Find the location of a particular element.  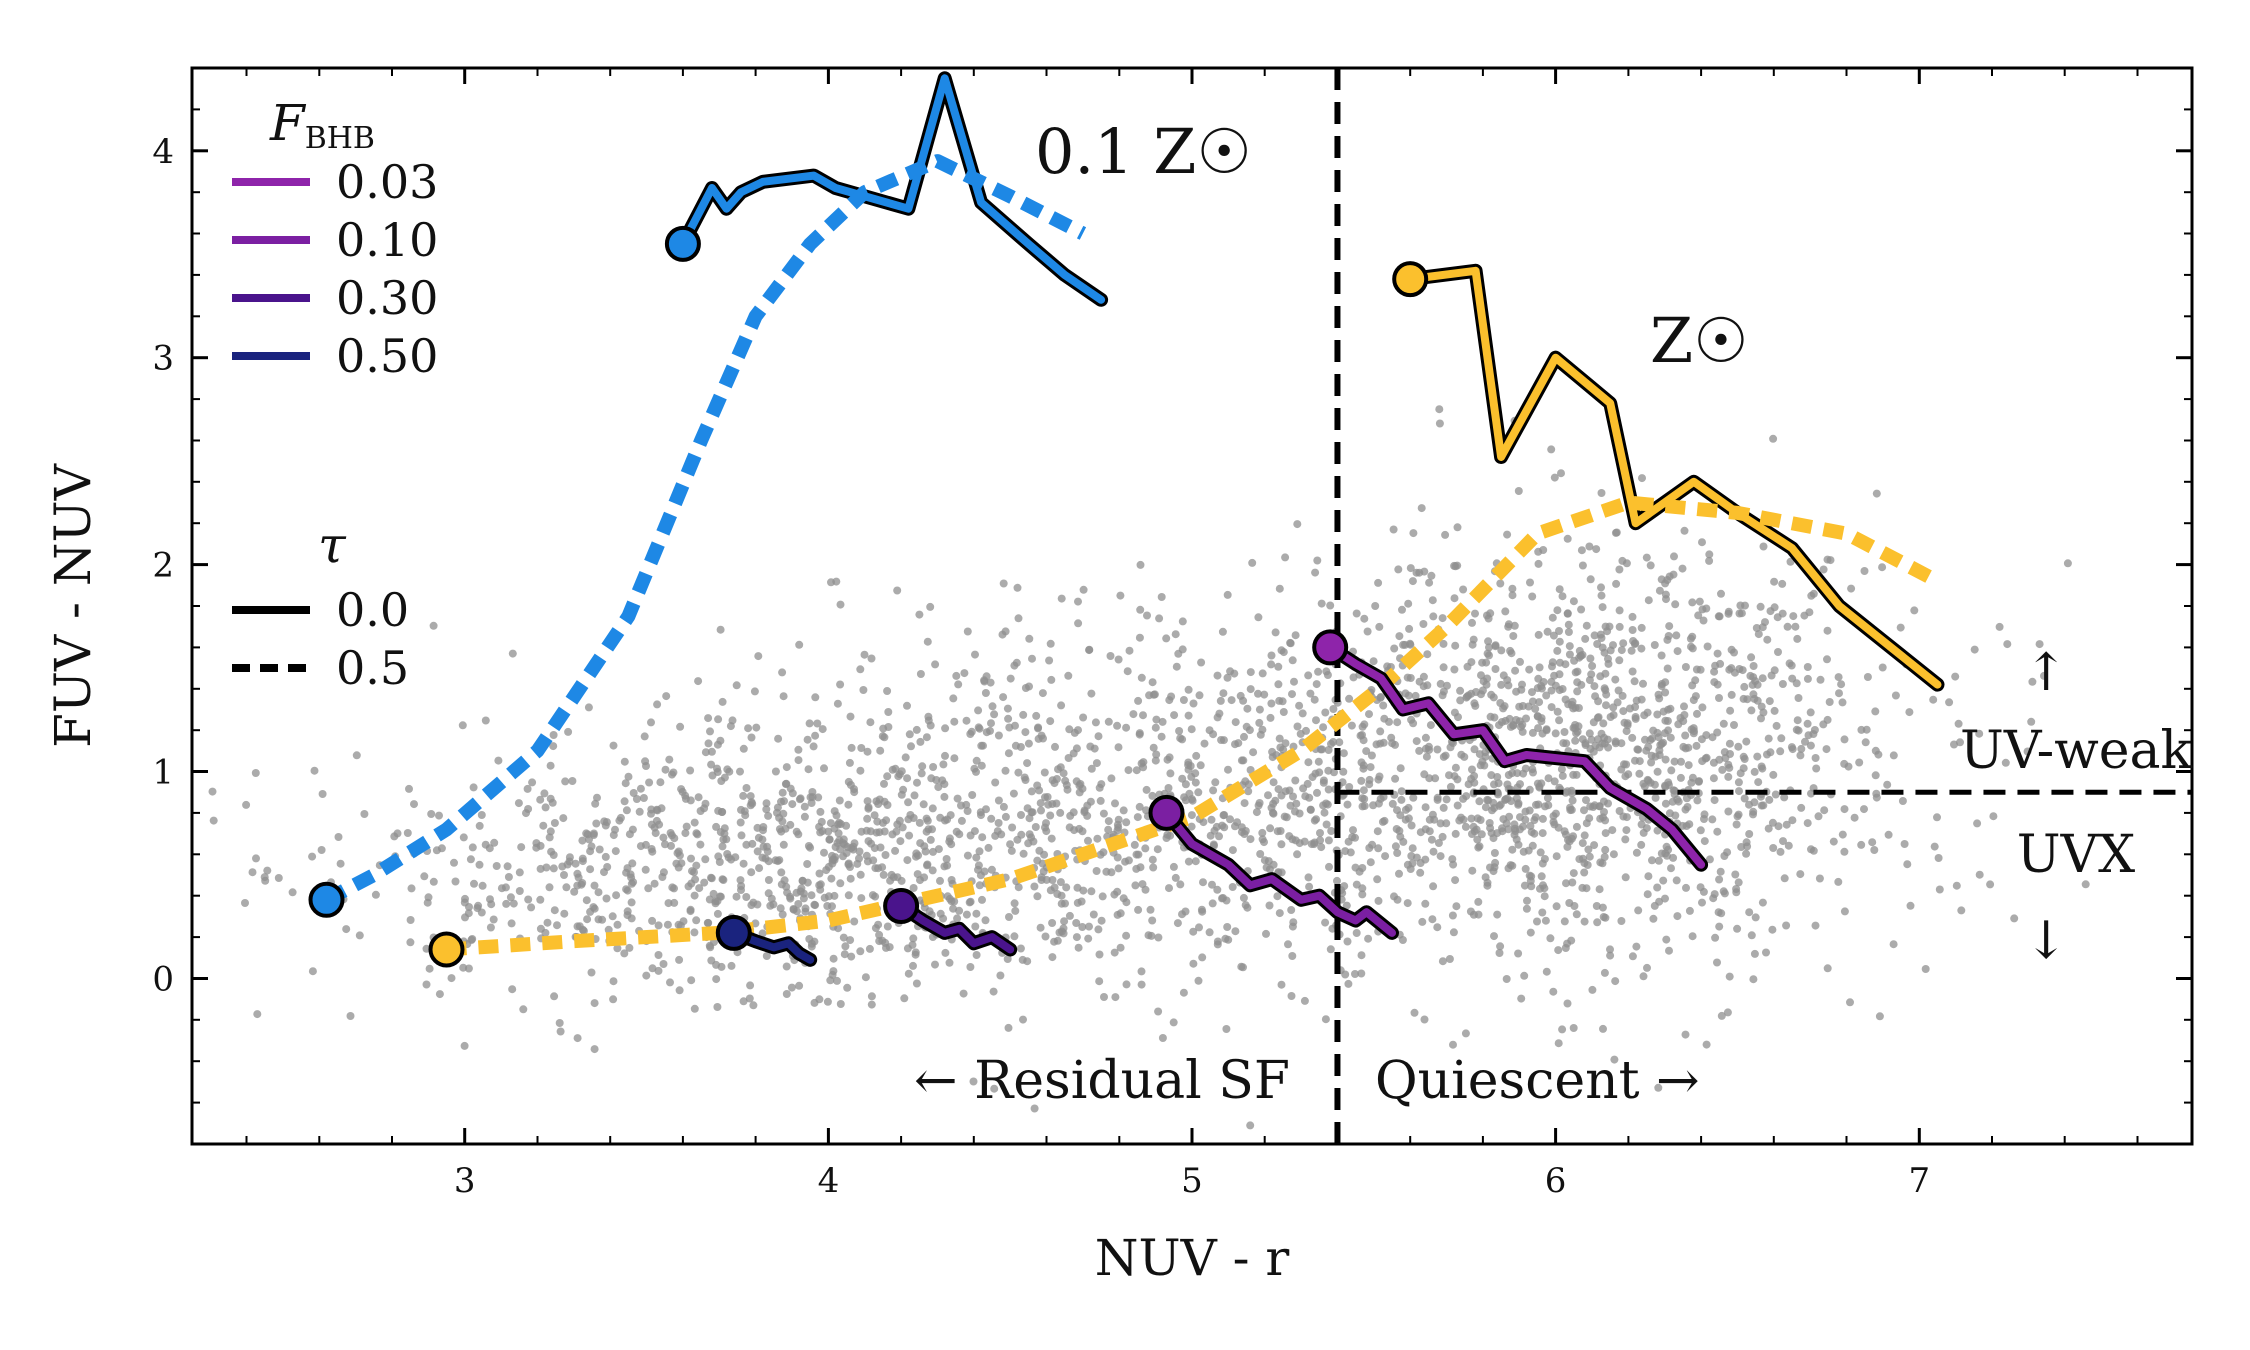

annotation-solar-metallicity: Z☉ is located at coordinates (1699, 340).